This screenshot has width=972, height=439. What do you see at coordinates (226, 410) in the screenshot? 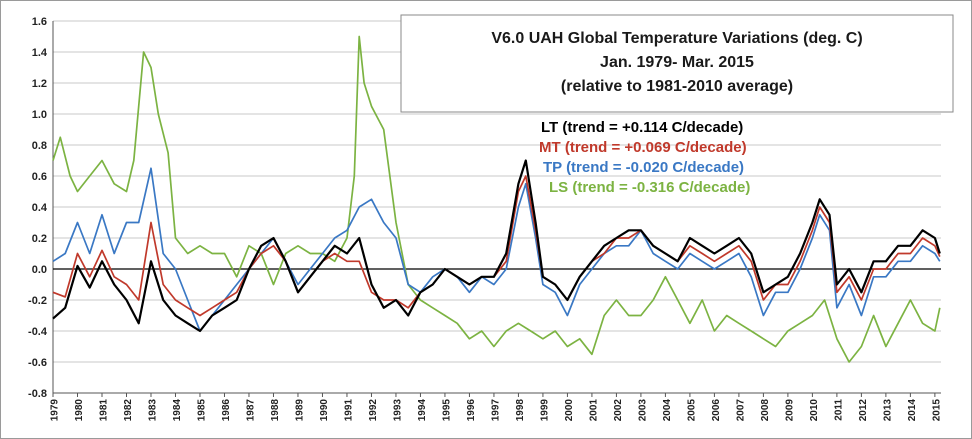
I see `x-tick-label: 1986` at bounding box center [226, 410].